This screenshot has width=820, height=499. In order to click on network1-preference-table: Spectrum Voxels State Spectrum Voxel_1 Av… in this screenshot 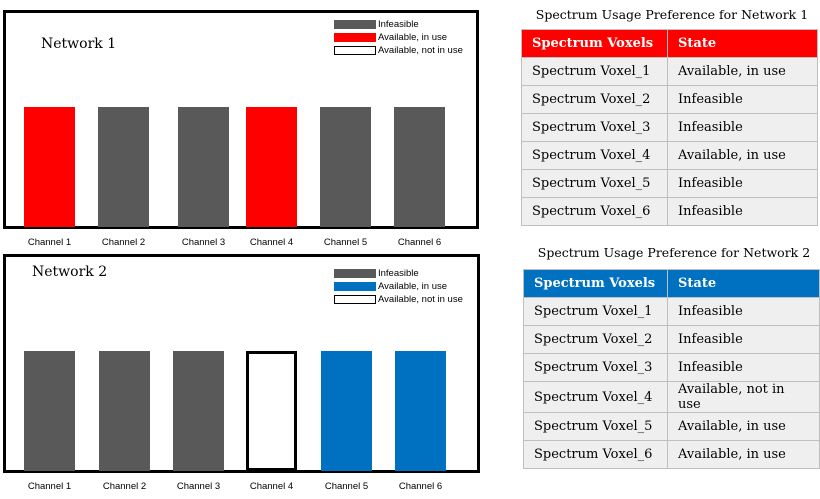, I will do `click(669, 127)`.